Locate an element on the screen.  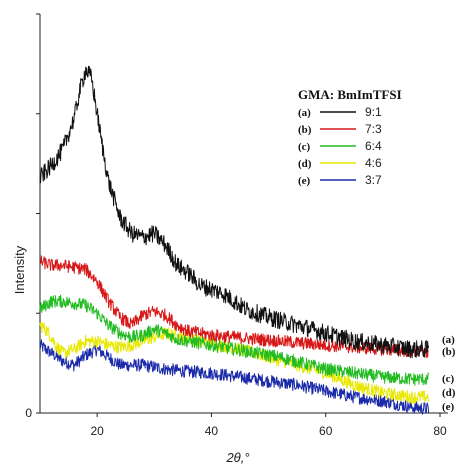
end-label: (a) is located at coordinates (448, 340).